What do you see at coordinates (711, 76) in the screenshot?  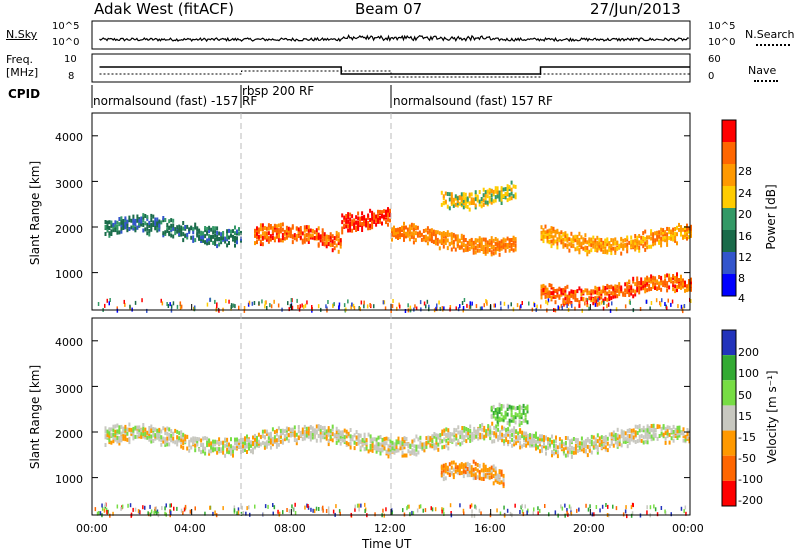 I see `nave-tick-bottom: 0` at bounding box center [711, 76].